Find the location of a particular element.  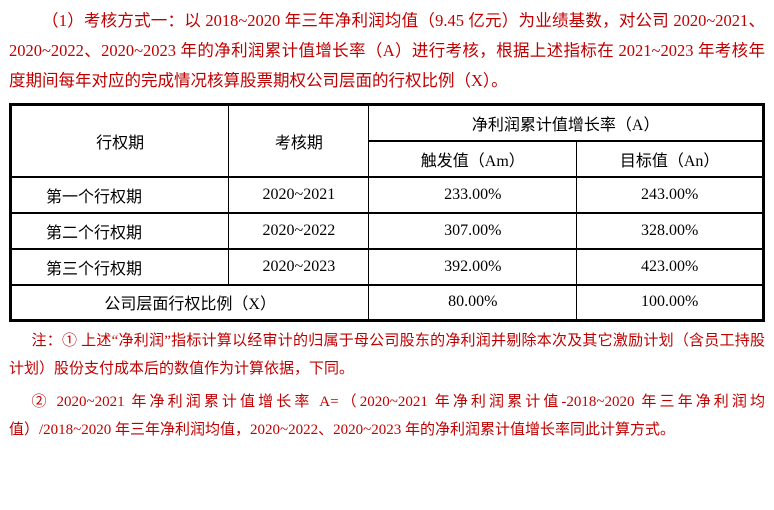

table-header-row-2: 触发值（Am） 目标值（An） is located at coordinates (387, 158).